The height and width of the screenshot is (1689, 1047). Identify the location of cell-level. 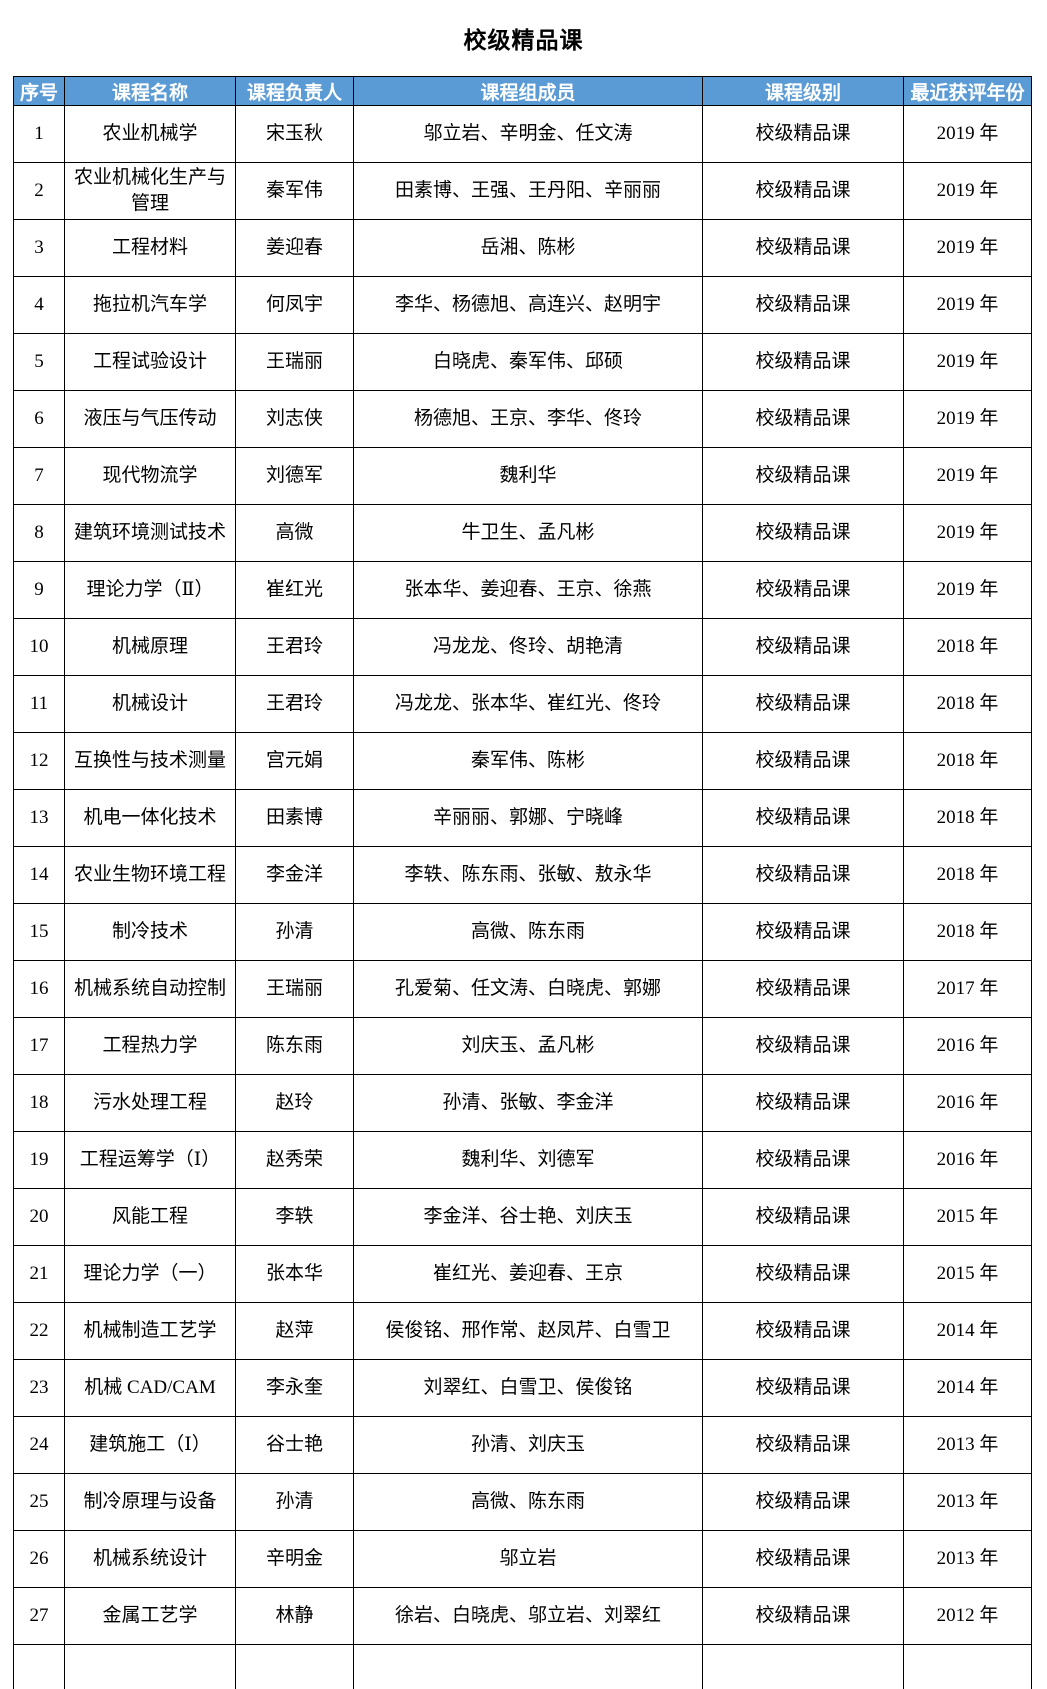
(803, 1667).